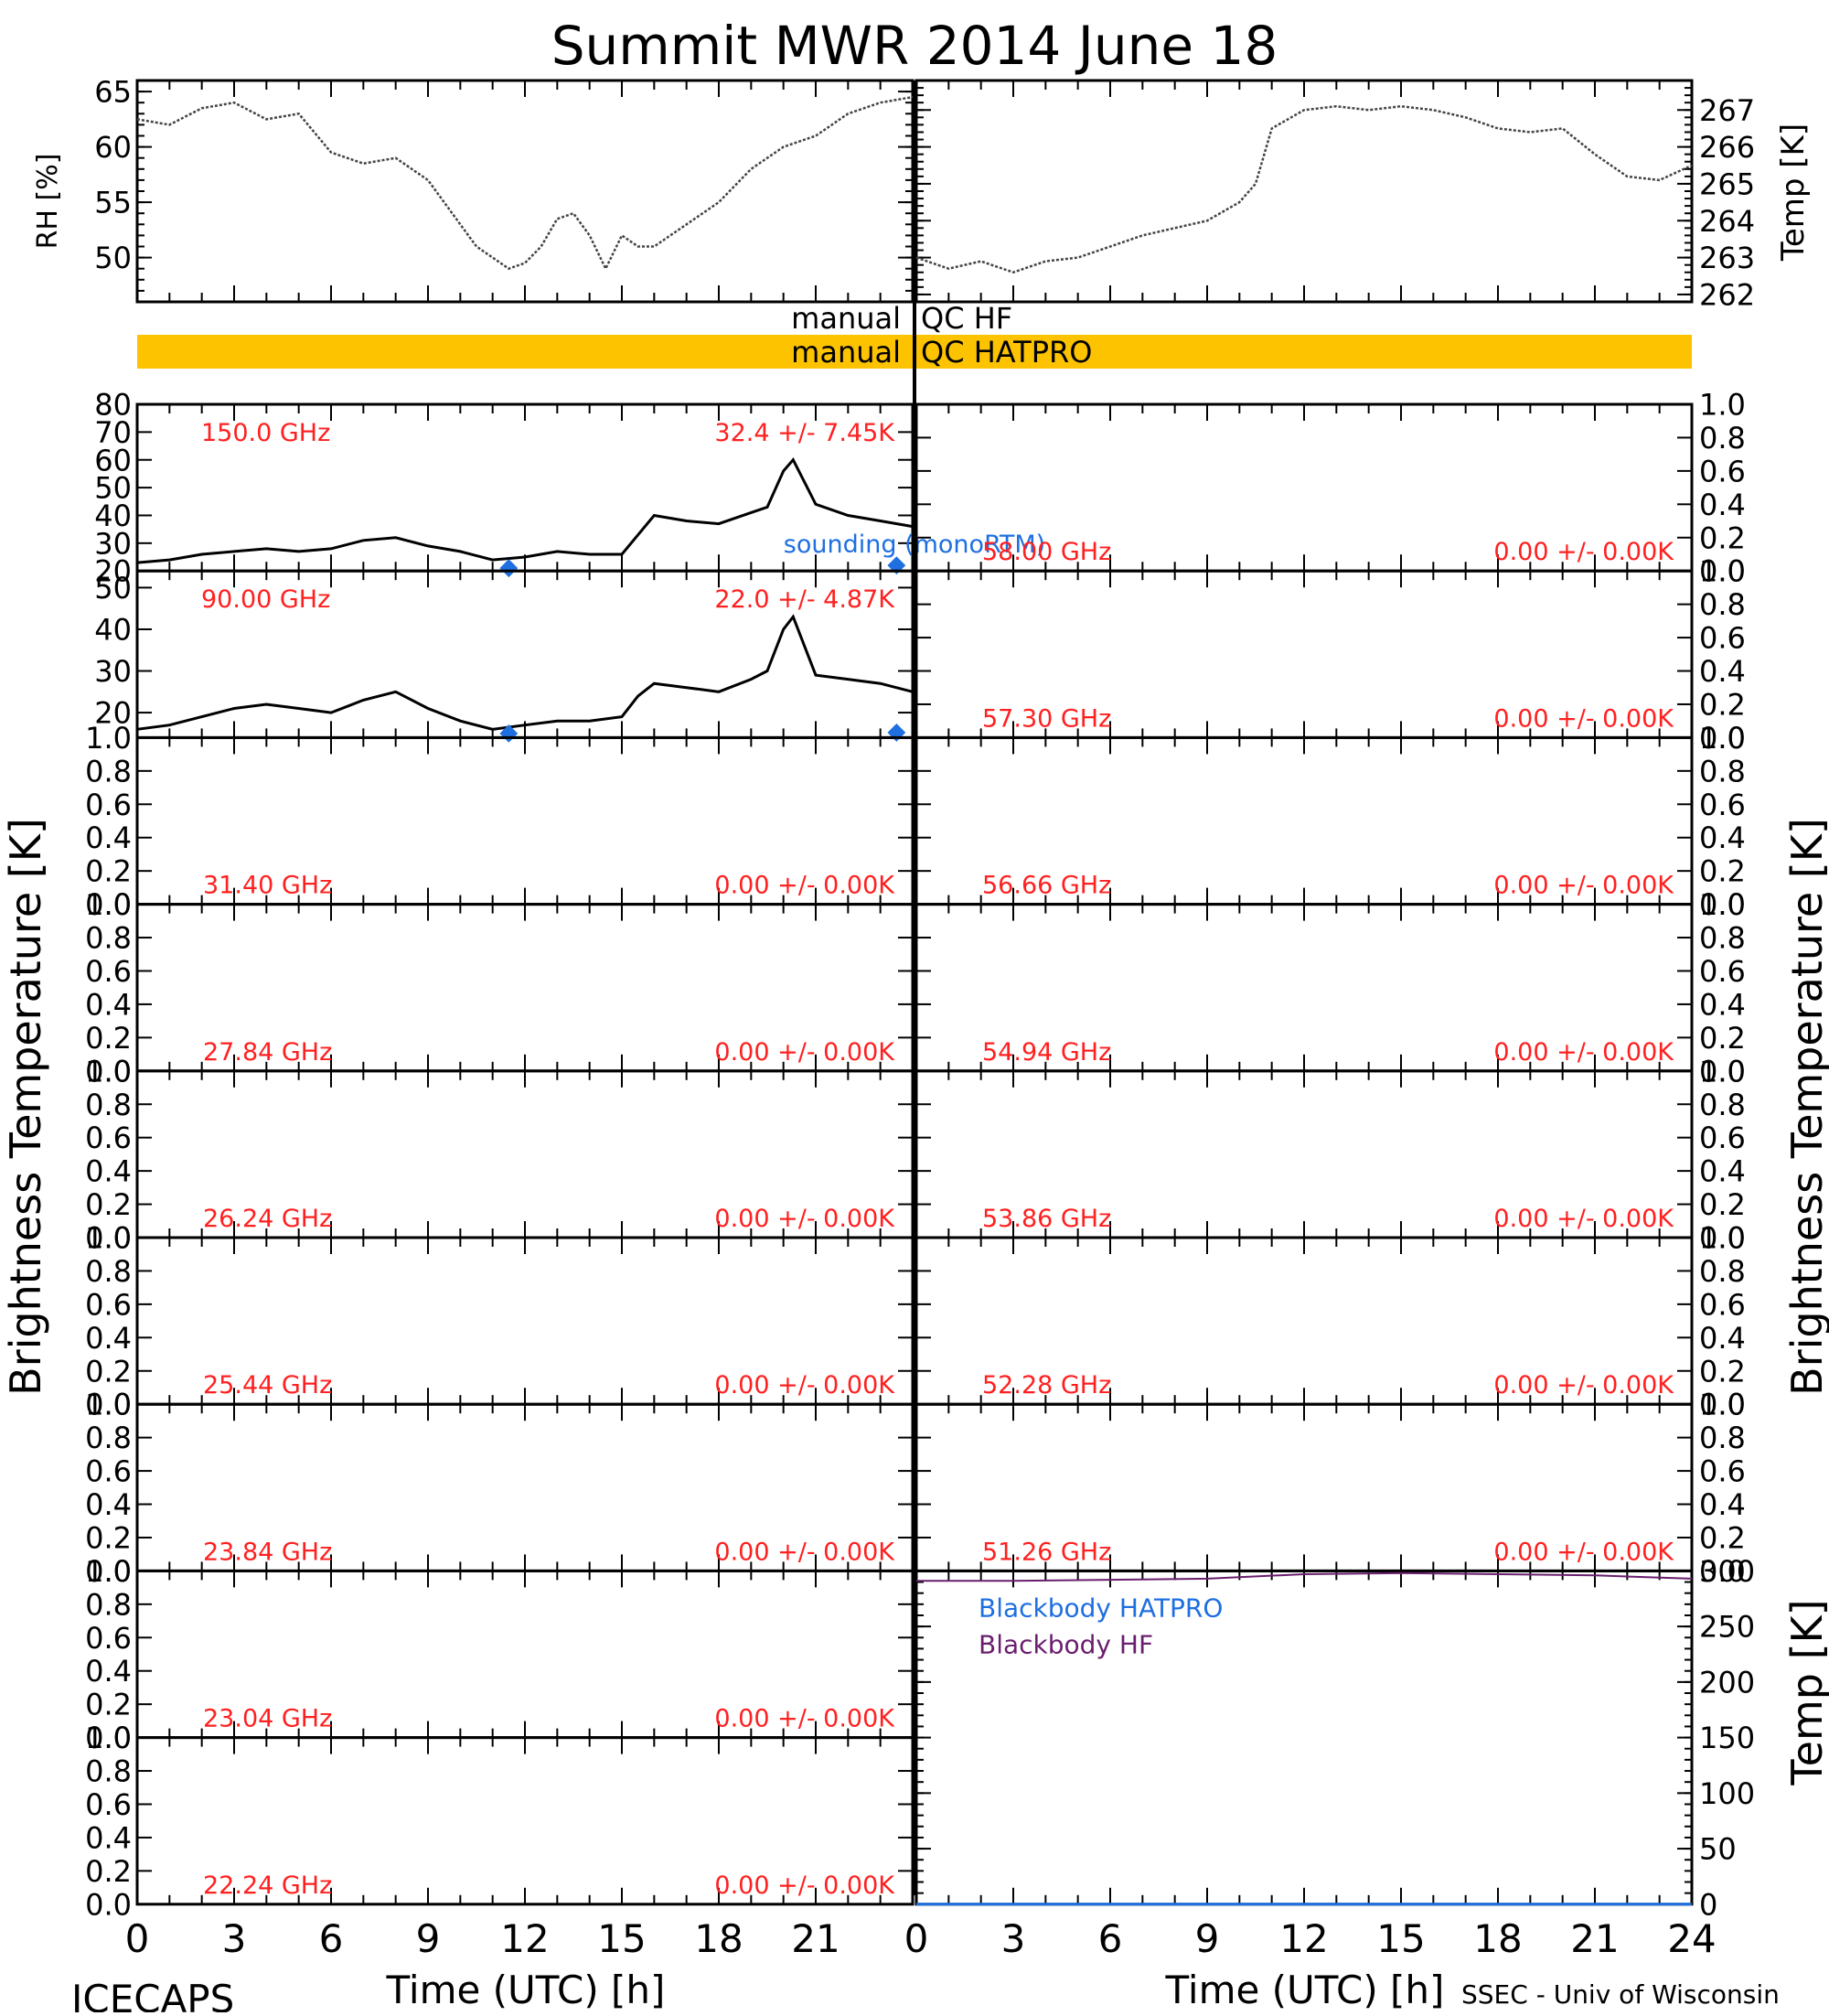 The height and width of the screenshot is (2016, 1829). I want to click on tb-ytick-label: 20, so click(113, 571).